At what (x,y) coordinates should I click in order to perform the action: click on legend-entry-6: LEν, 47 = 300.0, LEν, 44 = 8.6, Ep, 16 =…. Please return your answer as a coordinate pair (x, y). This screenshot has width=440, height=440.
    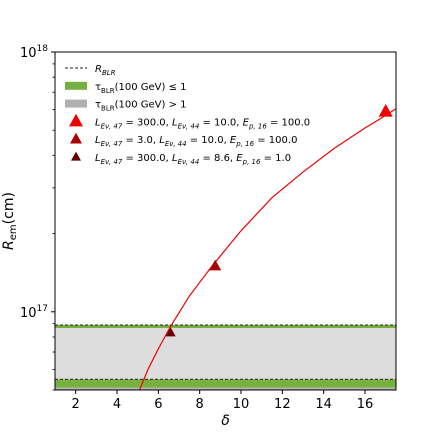
    Looking at the image, I should click on (181, 158).